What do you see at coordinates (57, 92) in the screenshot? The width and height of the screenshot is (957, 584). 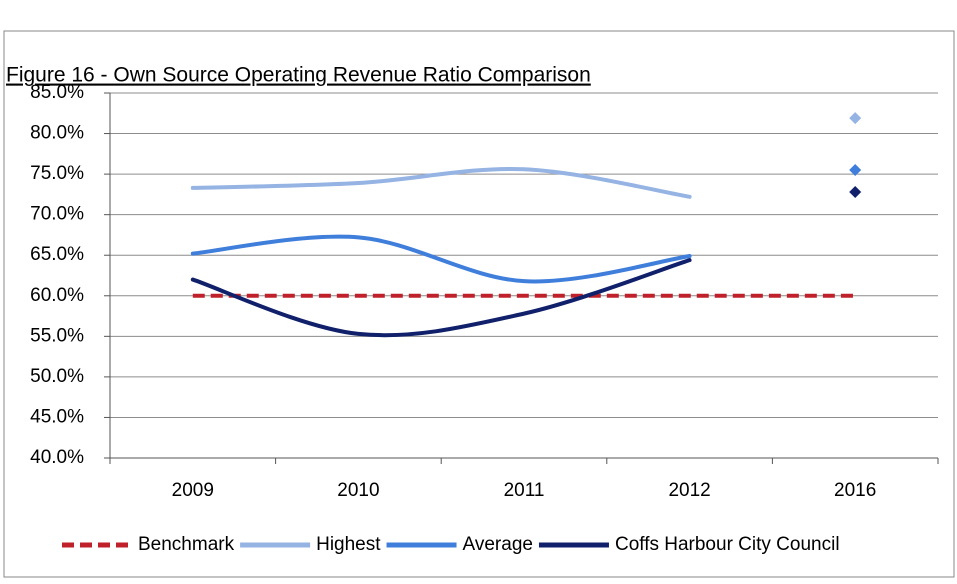 I see `y-tick-label: 85.0%` at bounding box center [57, 92].